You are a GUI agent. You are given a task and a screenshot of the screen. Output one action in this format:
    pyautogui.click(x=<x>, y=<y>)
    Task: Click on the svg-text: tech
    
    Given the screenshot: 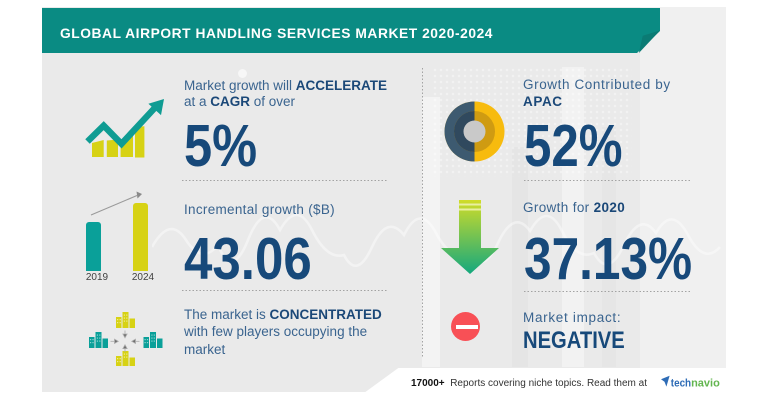 What is the action you would take?
    pyautogui.click(x=680, y=383)
    